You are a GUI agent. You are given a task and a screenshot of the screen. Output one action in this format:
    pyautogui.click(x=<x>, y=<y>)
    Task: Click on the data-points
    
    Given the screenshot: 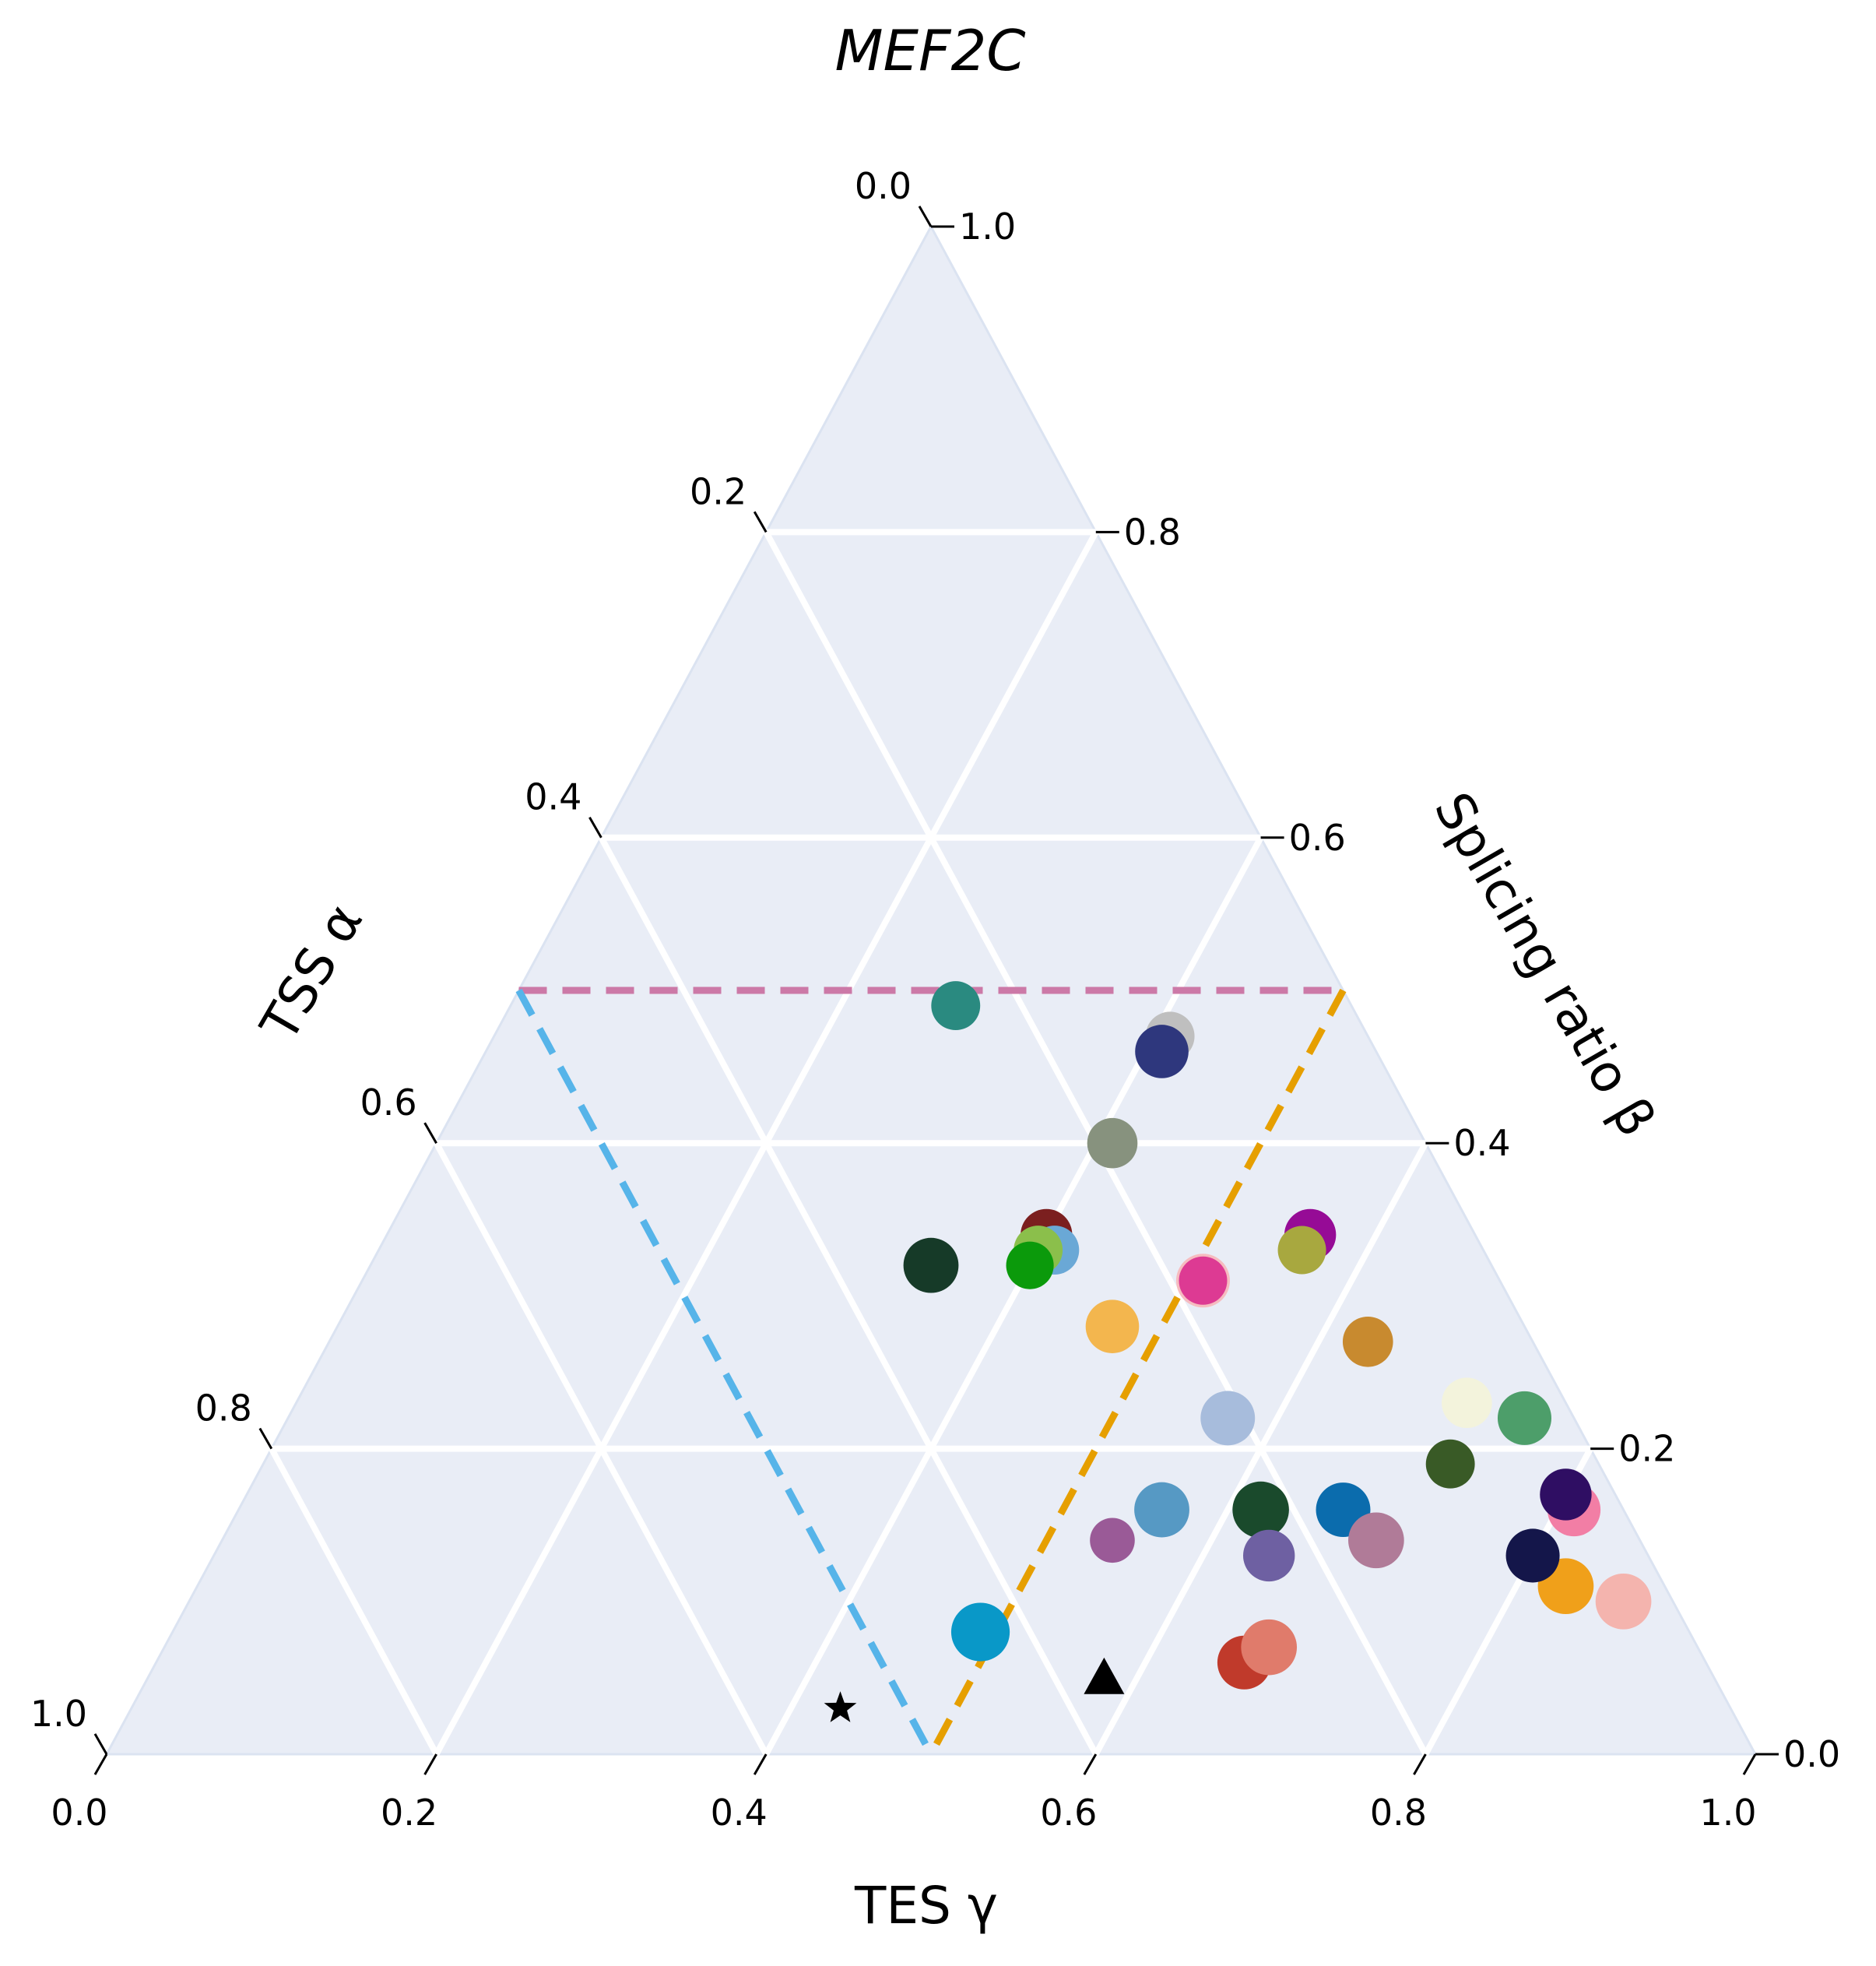 What is the action you would take?
    pyautogui.click(x=1277, y=1335)
    